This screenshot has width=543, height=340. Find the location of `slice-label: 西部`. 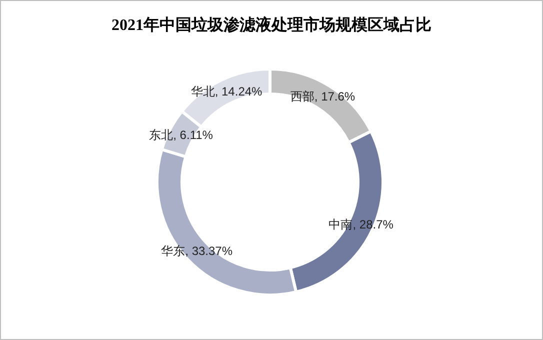

slice-label: 西部 is located at coordinates (302, 96).